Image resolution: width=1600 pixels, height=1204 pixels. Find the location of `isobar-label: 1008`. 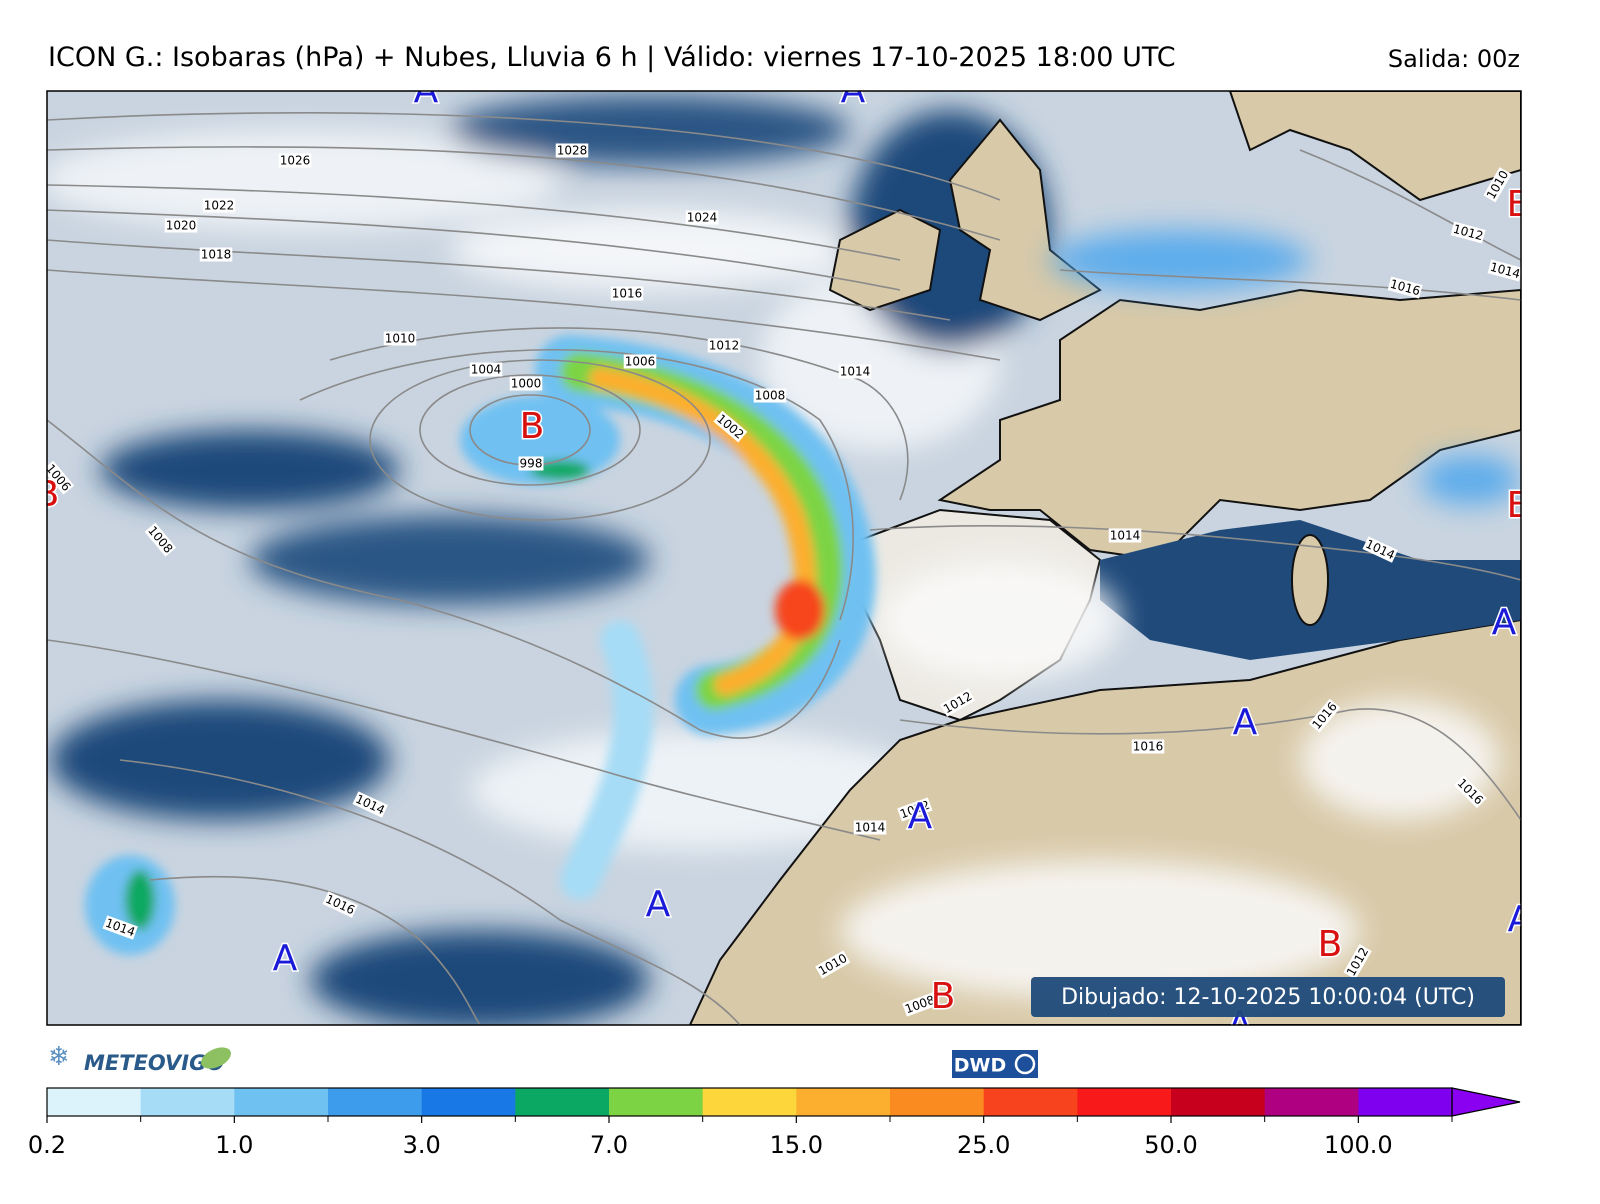

isobar-label: 1008 is located at coordinates (770, 396).